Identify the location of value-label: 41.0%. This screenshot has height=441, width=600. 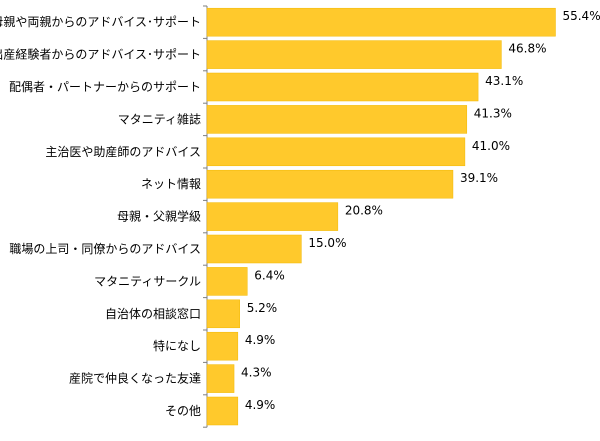
(491, 146).